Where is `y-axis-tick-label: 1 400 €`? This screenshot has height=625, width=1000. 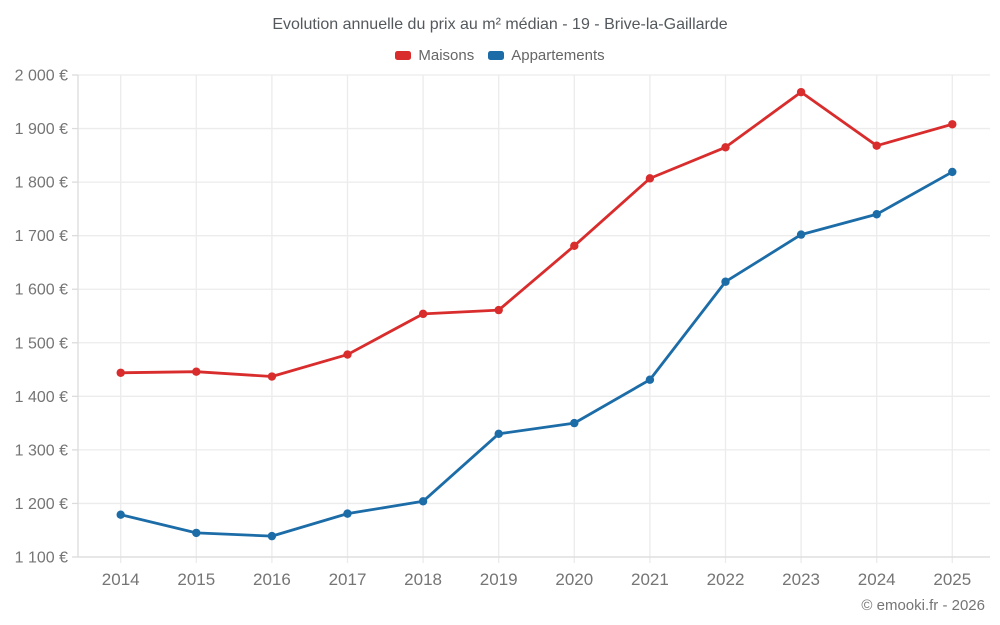
y-axis-tick-label: 1 400 € is located at coordinates (41, 397).